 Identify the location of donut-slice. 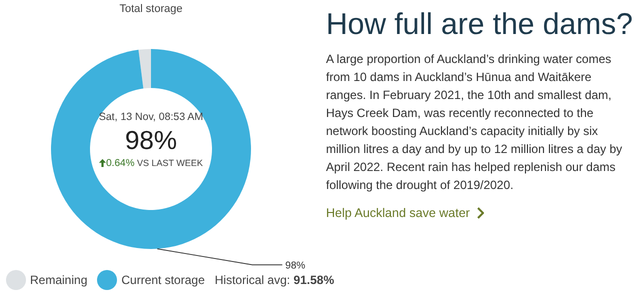
(144, 68).